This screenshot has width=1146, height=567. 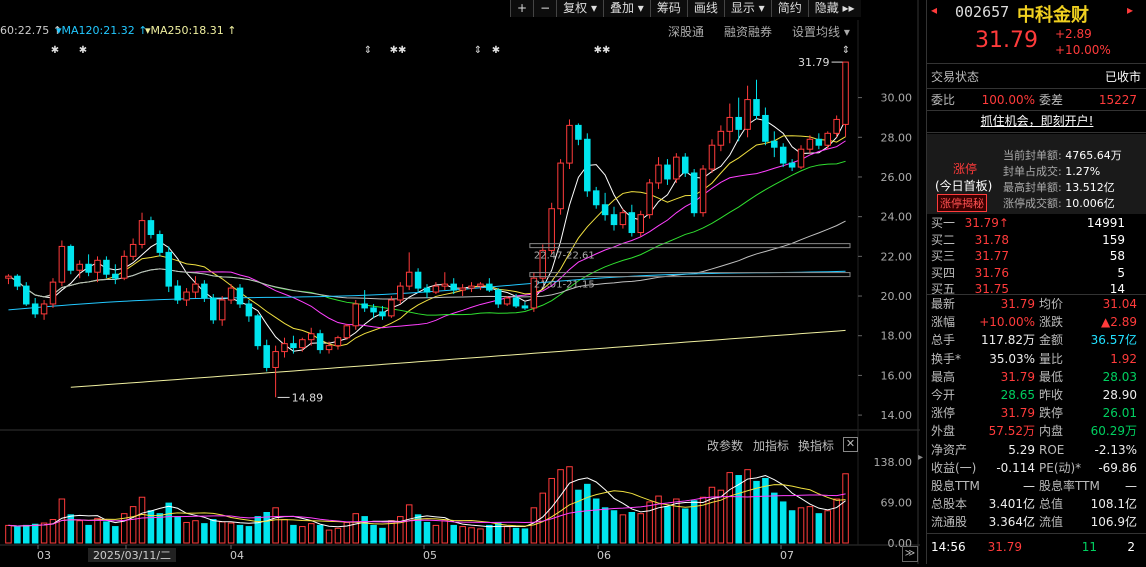 I want to click on chips-button: 筹码, so click(x=668, y=8).